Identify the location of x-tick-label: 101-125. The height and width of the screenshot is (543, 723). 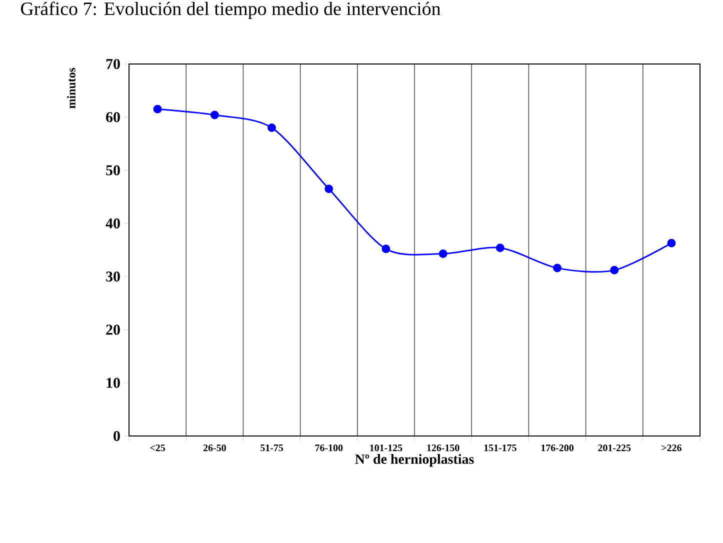
(386, 448).